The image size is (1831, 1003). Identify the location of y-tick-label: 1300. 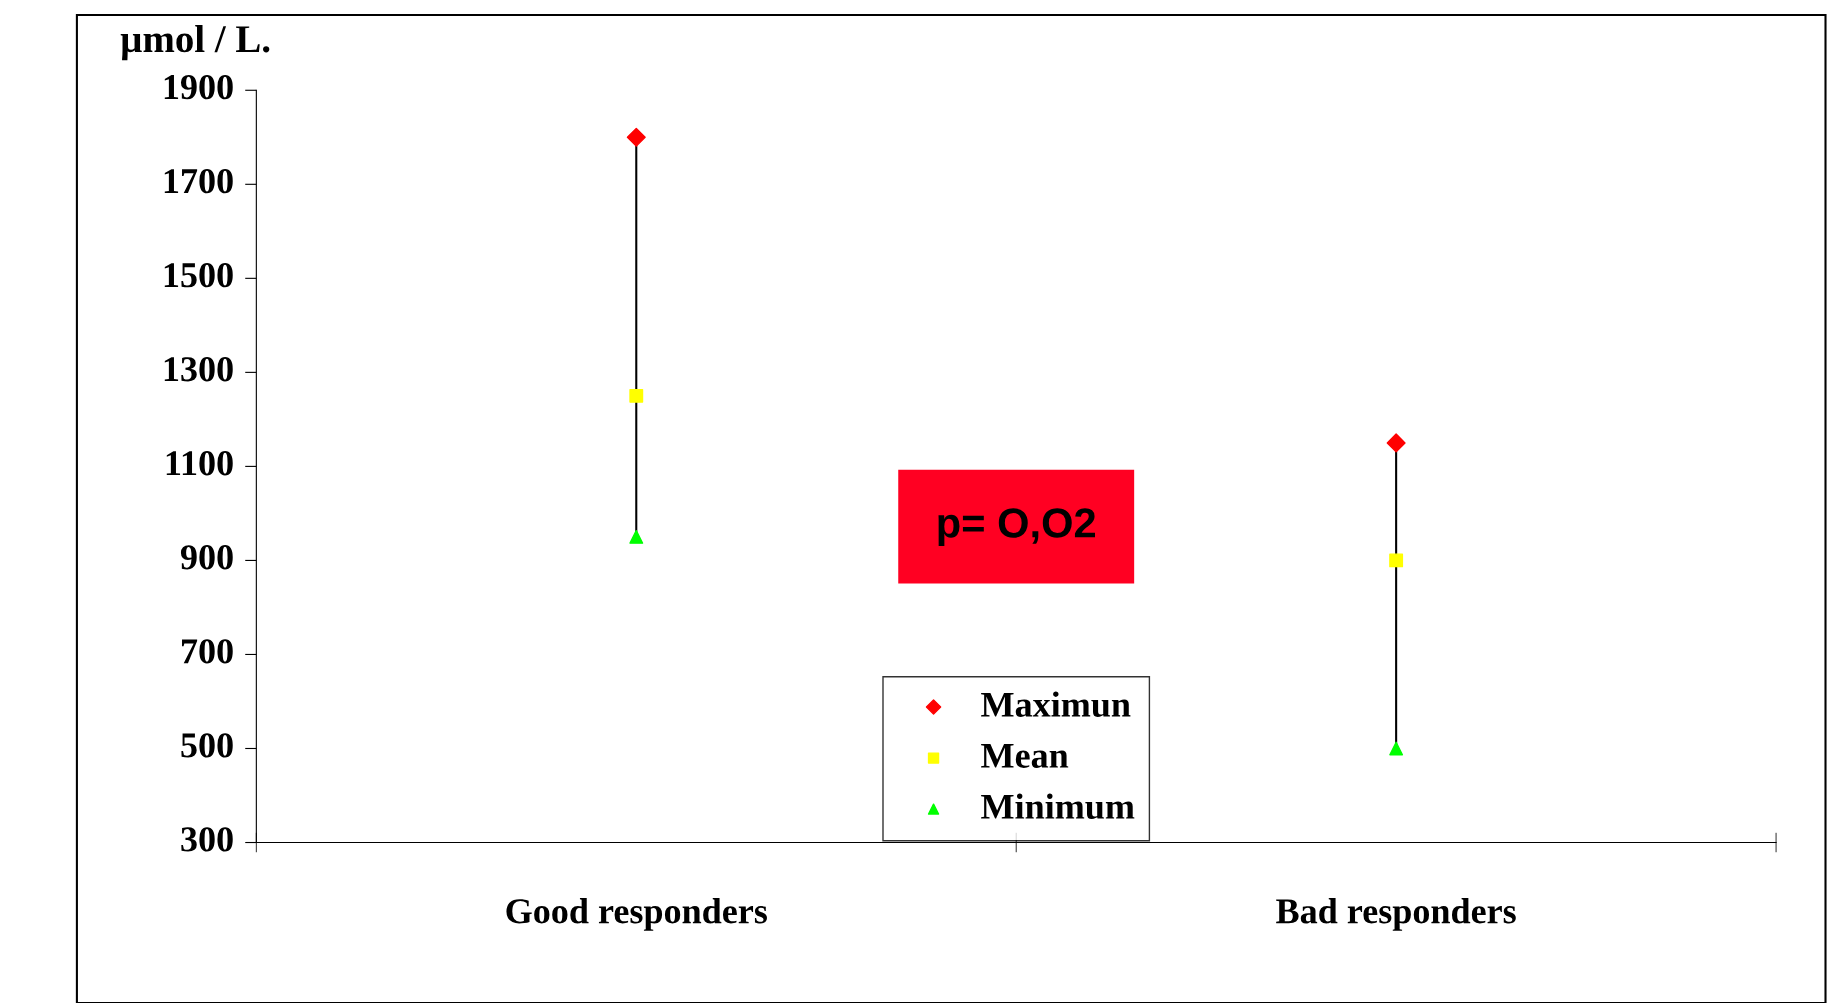
(198, 369).